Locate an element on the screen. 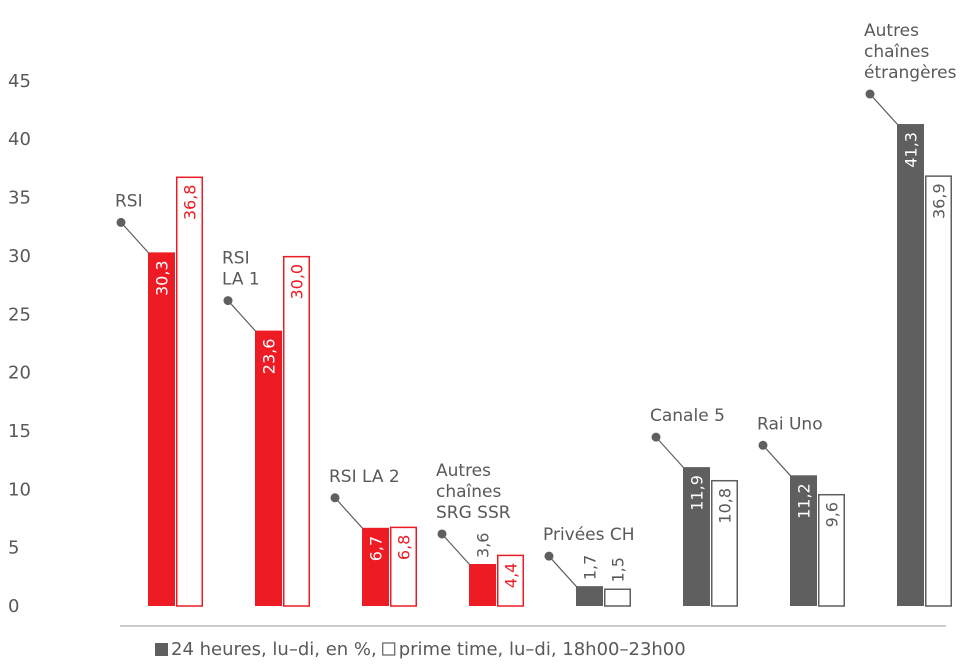 The height and width of the screenshot is (668, 960). category-label: RSI LA 2 is located at coordinates (364, 477).